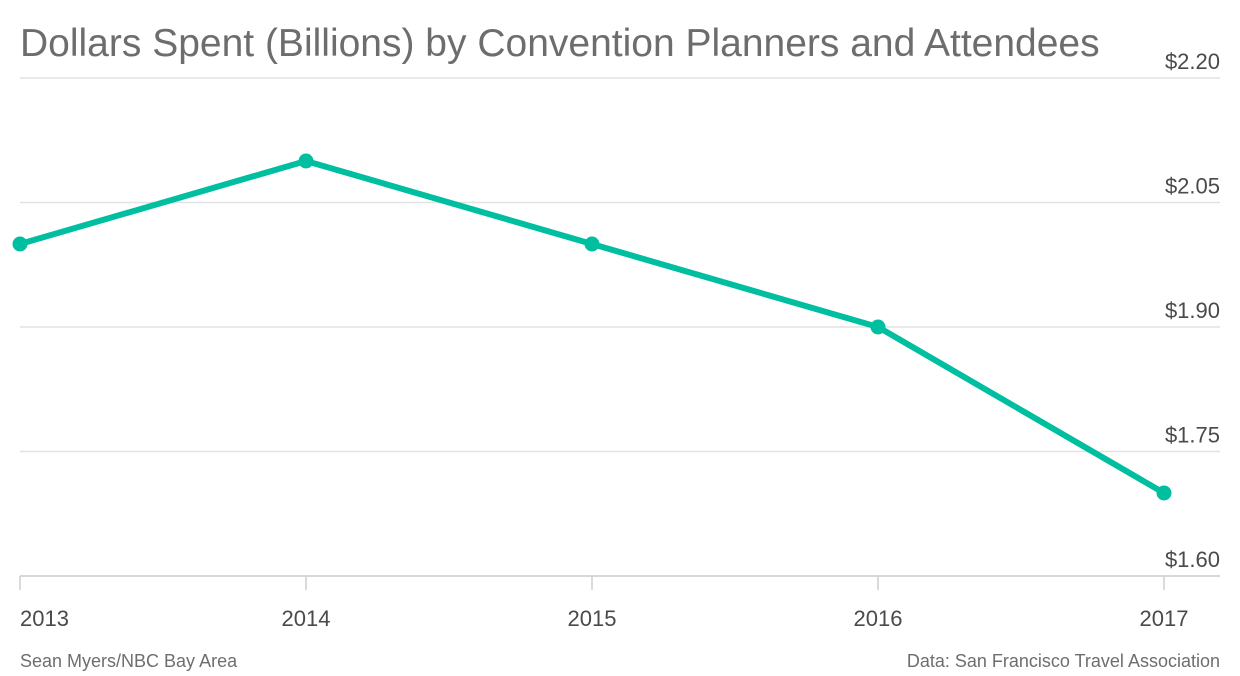 Image resolution: width=1240 pixels, height=676 pixels. Describe the element at coordinates (1192, 61) in the screenshot. I see `y-tick-label: $2.20` at that location.